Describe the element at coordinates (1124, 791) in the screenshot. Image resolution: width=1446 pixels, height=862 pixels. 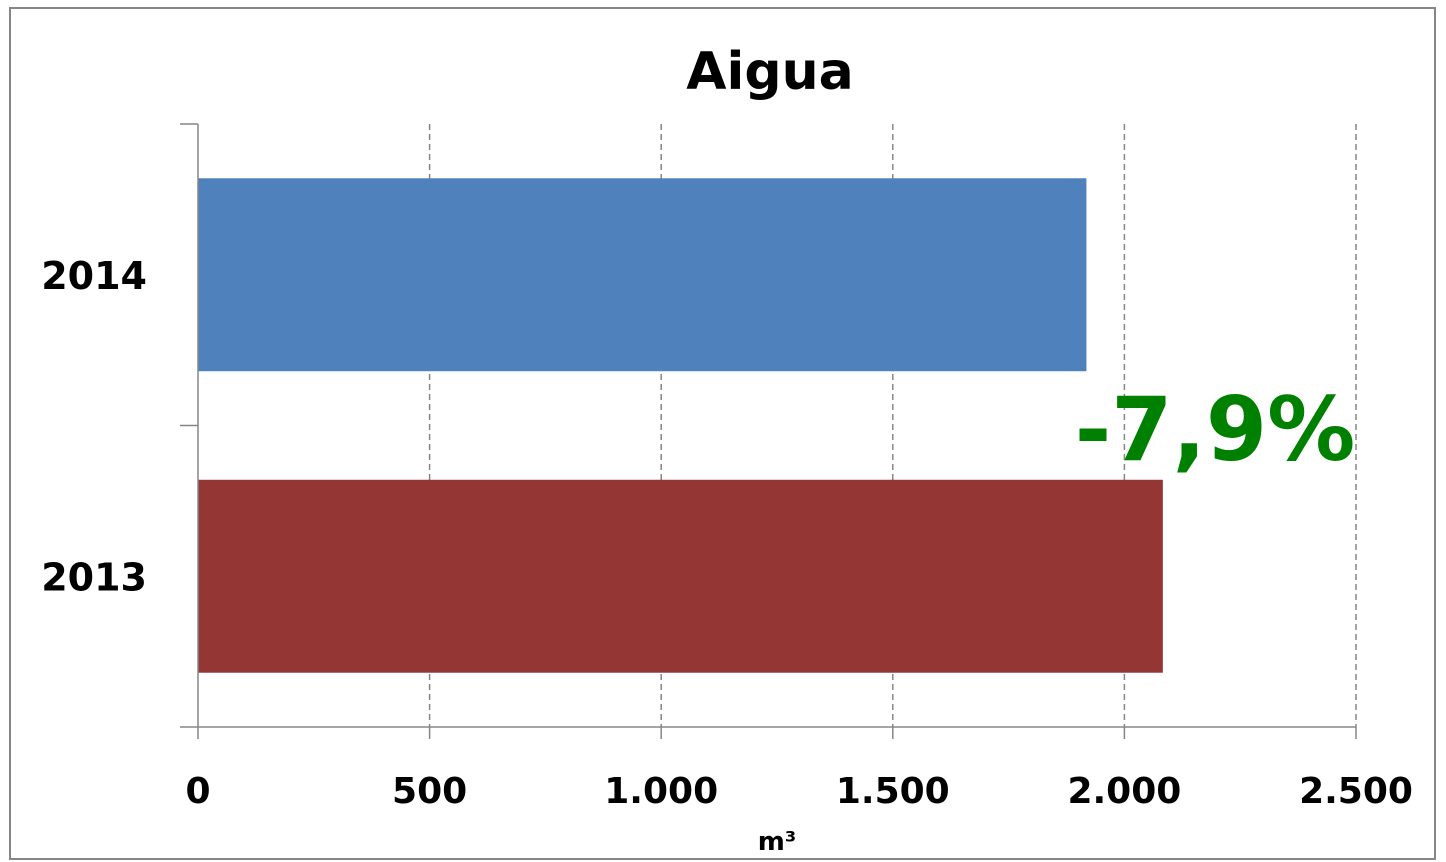
I see `x-tick-label: 2.000` at that location.